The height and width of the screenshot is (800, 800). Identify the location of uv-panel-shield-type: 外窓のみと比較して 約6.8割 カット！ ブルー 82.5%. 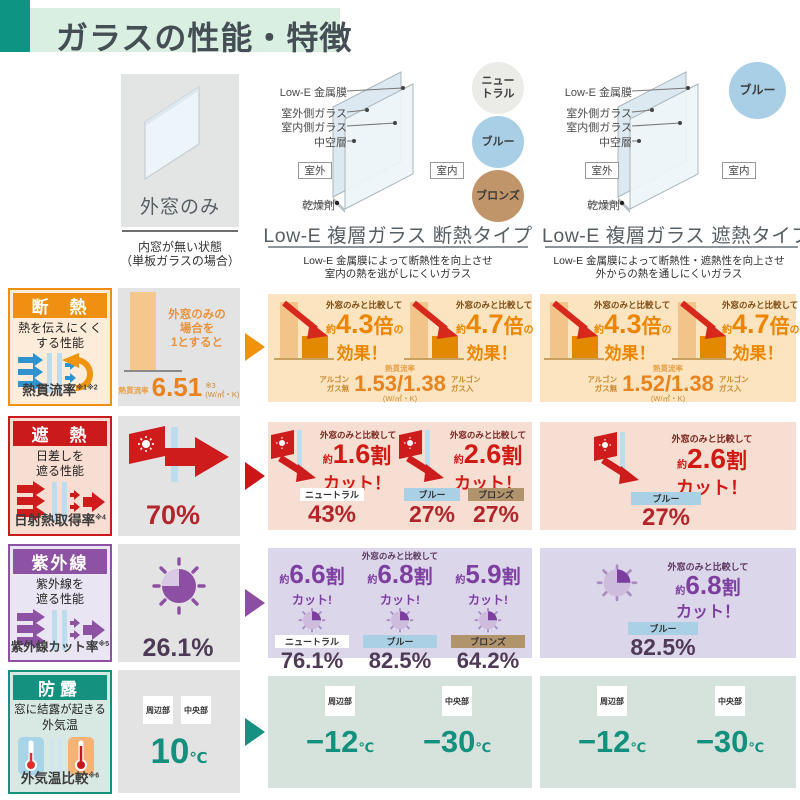
(668, 603).